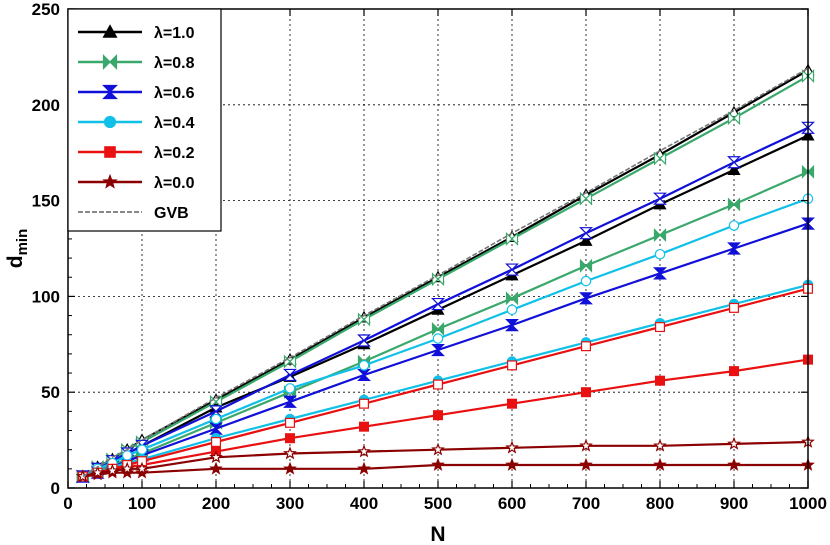  Describe the element at coordinates (136, 33) in the screenshot. I see `legend-entry: λ=1.0` at that location.